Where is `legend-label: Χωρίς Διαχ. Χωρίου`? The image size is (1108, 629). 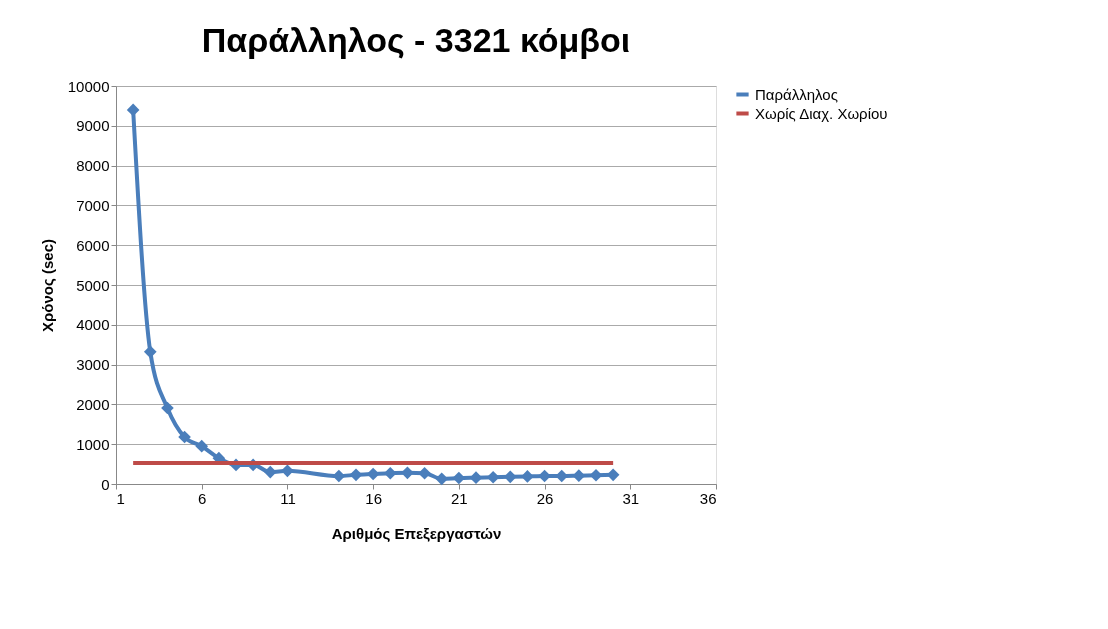
legend-label: Χωρίς Διαχ. Χωρίου is located at coordinates (821, 113).